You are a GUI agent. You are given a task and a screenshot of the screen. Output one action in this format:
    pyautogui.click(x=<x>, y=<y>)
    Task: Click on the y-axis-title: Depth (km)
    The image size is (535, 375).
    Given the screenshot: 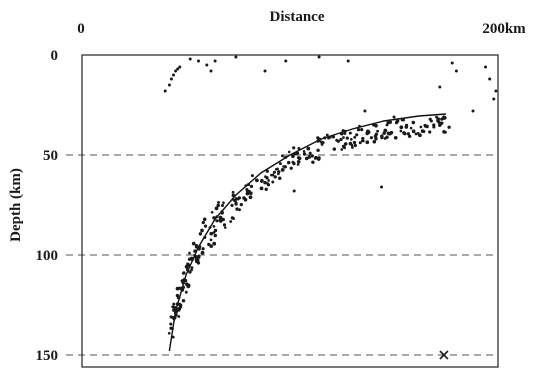 What is the action you would take?
    pyautogui.click(x=16, y=205)
    